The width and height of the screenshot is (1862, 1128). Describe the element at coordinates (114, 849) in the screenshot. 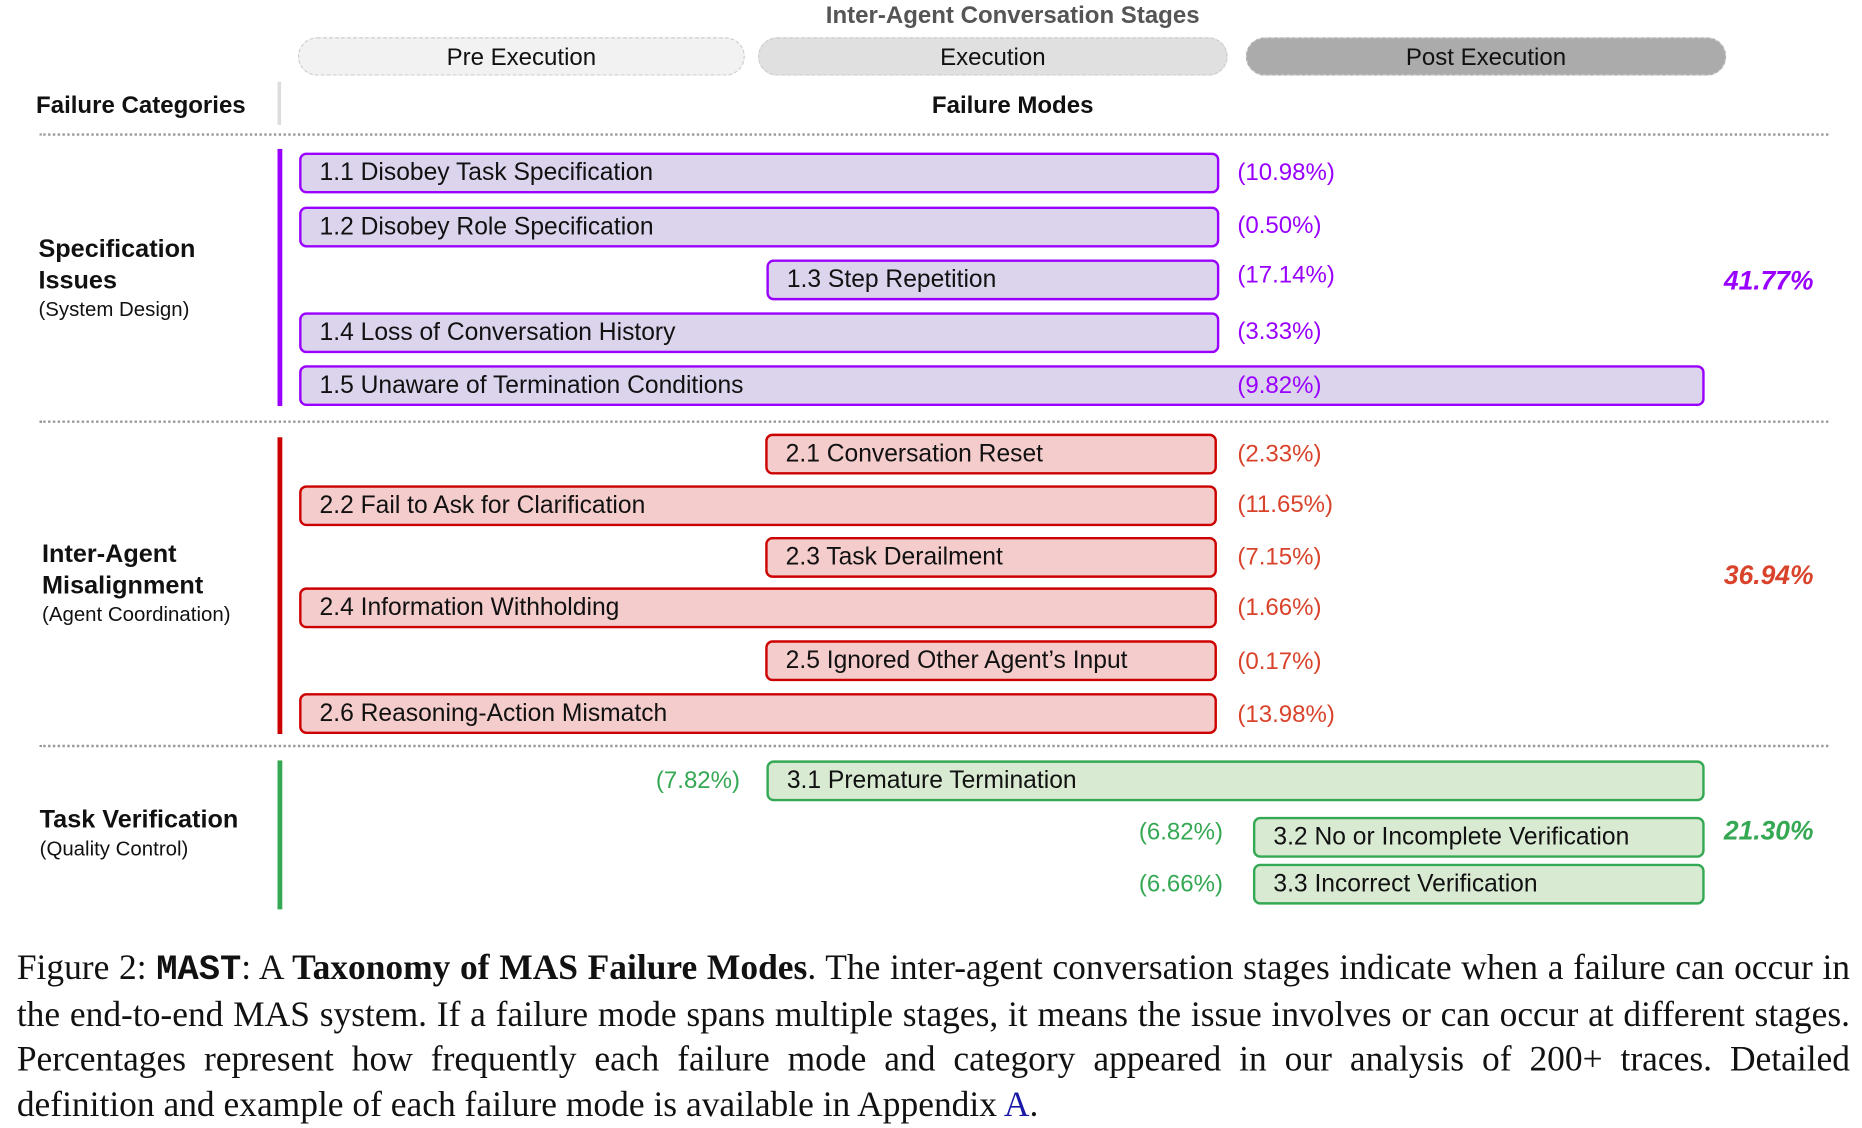

I see `category-subtitle: (Quality Control)` at that location.